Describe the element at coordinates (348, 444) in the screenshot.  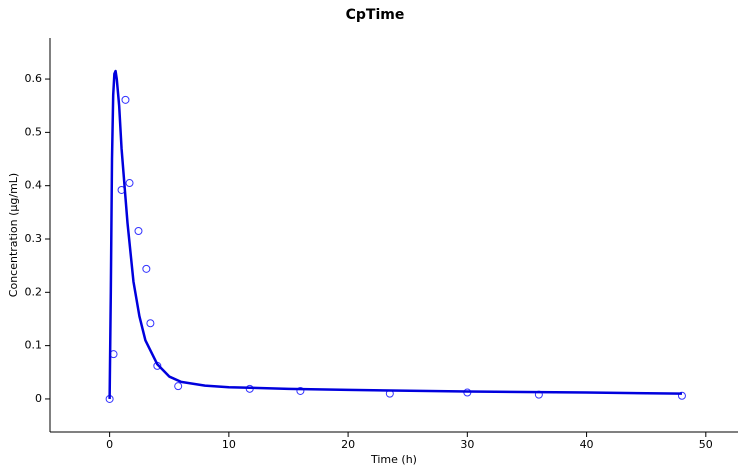
I see `x-tick-label: 20` at that location.